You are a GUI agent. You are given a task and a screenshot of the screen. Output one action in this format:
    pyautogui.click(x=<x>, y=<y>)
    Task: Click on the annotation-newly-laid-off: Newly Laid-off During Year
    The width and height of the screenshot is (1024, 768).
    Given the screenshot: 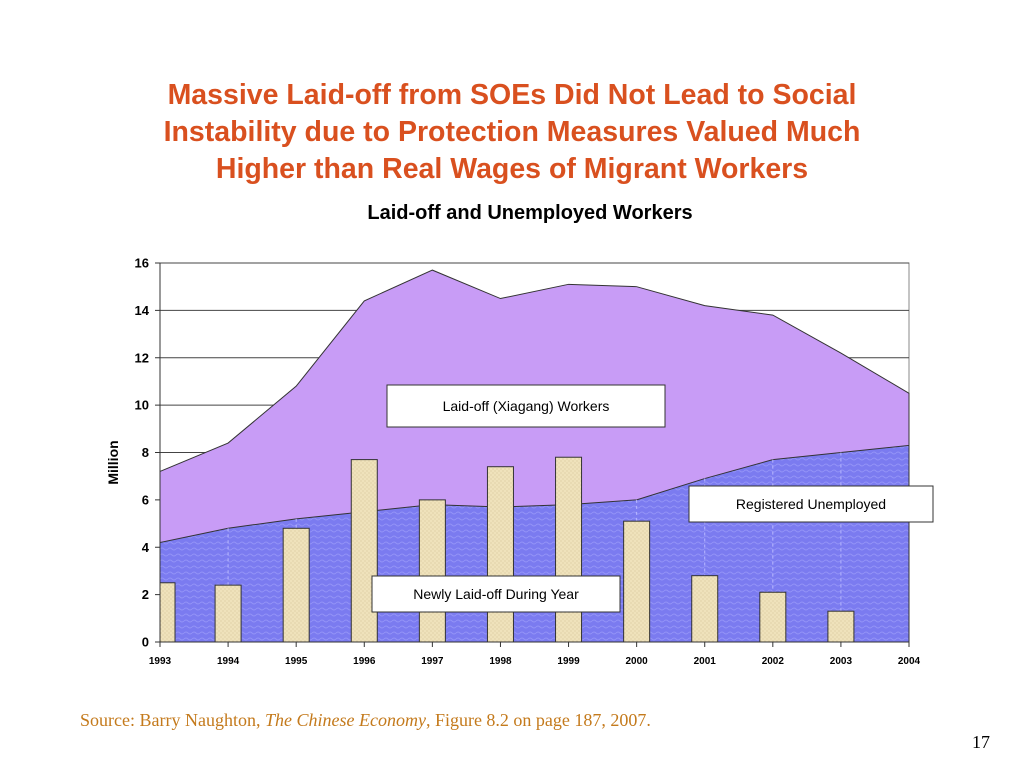 What is the action you would take?
    pyautogui.click(x=496, y=594)
    